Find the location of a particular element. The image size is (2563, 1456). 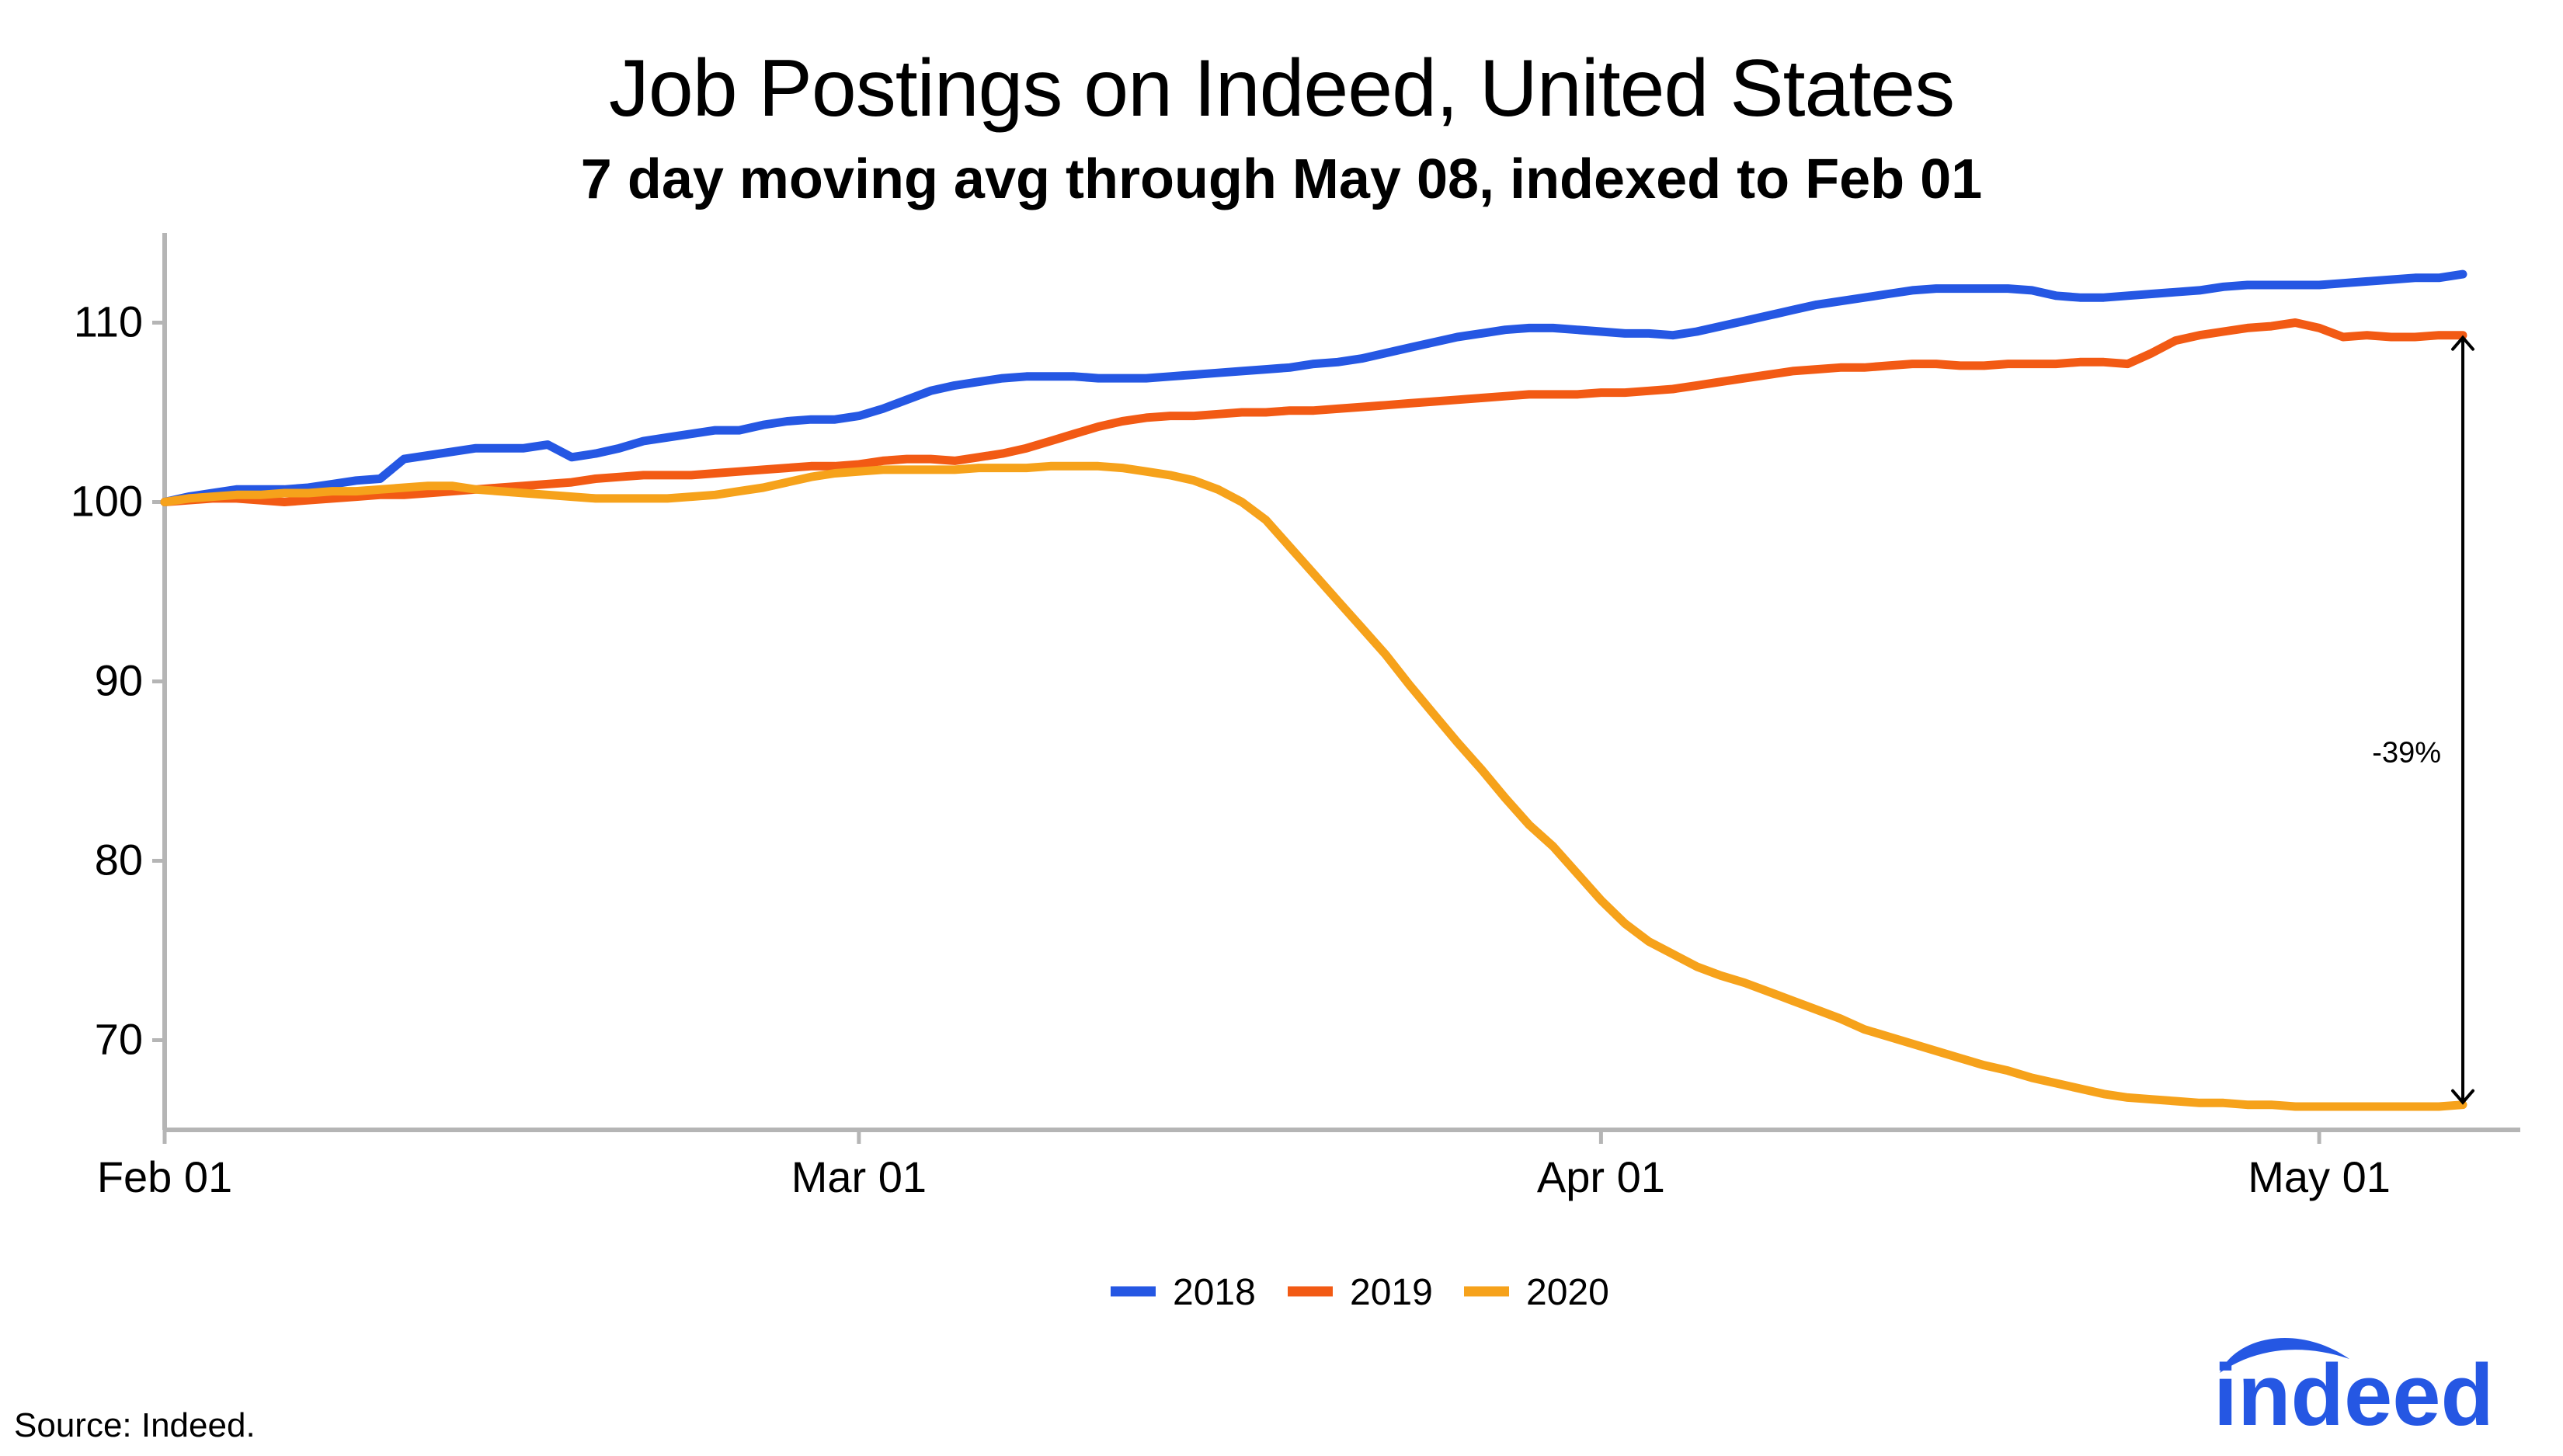

annotation-label: -39% is located at coordinates (2406, 752).